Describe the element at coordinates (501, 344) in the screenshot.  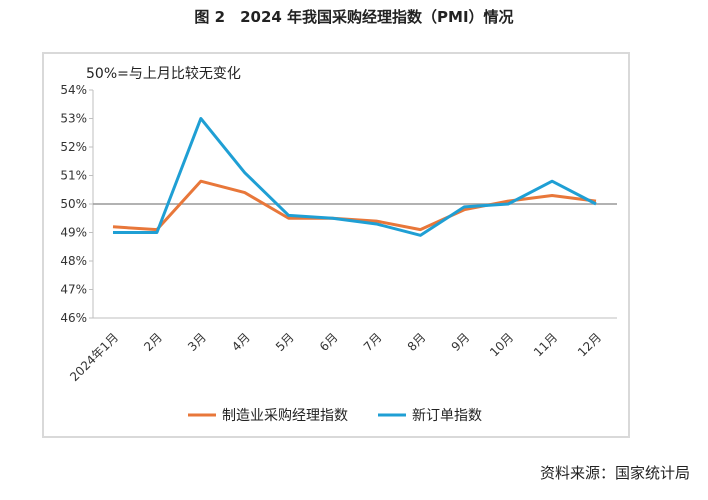
I see `x-tick-label: 10月` at that location.